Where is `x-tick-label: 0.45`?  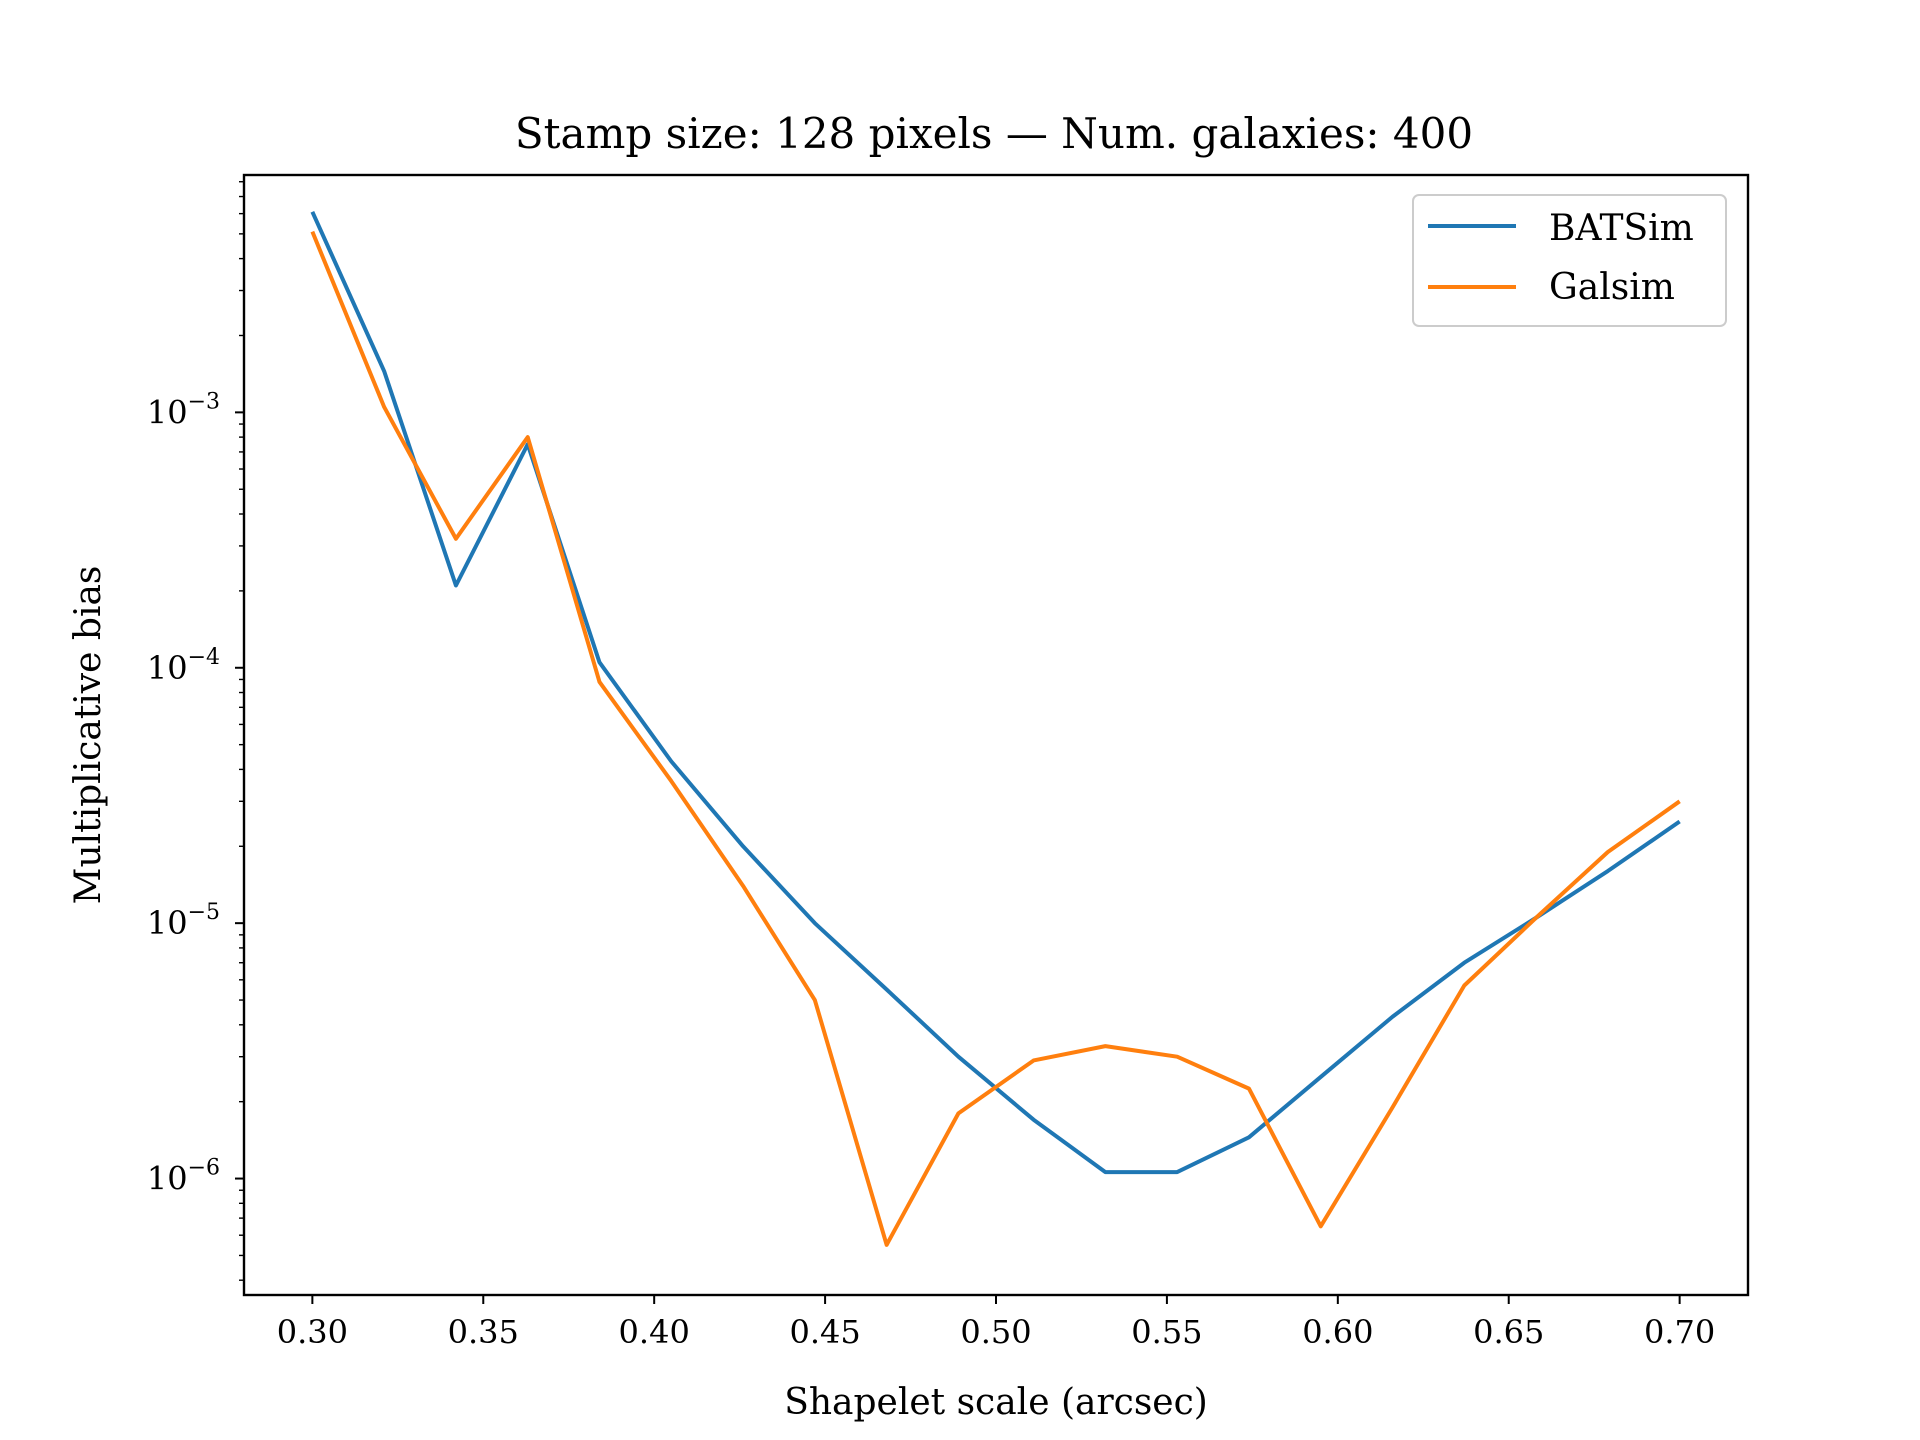
x-tick-label: 0.45 is located at coordinates (824, 1332).